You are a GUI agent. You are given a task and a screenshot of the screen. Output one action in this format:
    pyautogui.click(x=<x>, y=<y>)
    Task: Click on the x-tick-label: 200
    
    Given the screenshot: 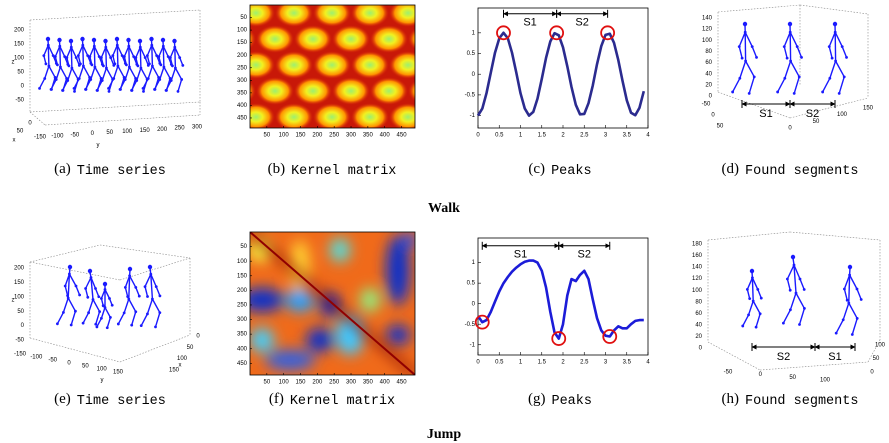 What is the action you would take?
    pyautogui.click(x=317, y=383)
    